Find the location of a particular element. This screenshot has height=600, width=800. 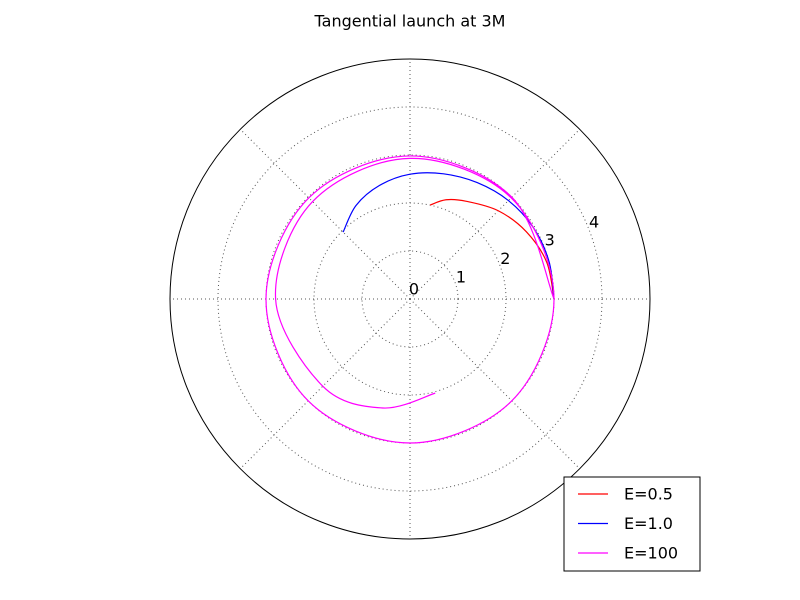

legend: E=0.5 E=1.0 E=100 is located at coordinates (632, 524).